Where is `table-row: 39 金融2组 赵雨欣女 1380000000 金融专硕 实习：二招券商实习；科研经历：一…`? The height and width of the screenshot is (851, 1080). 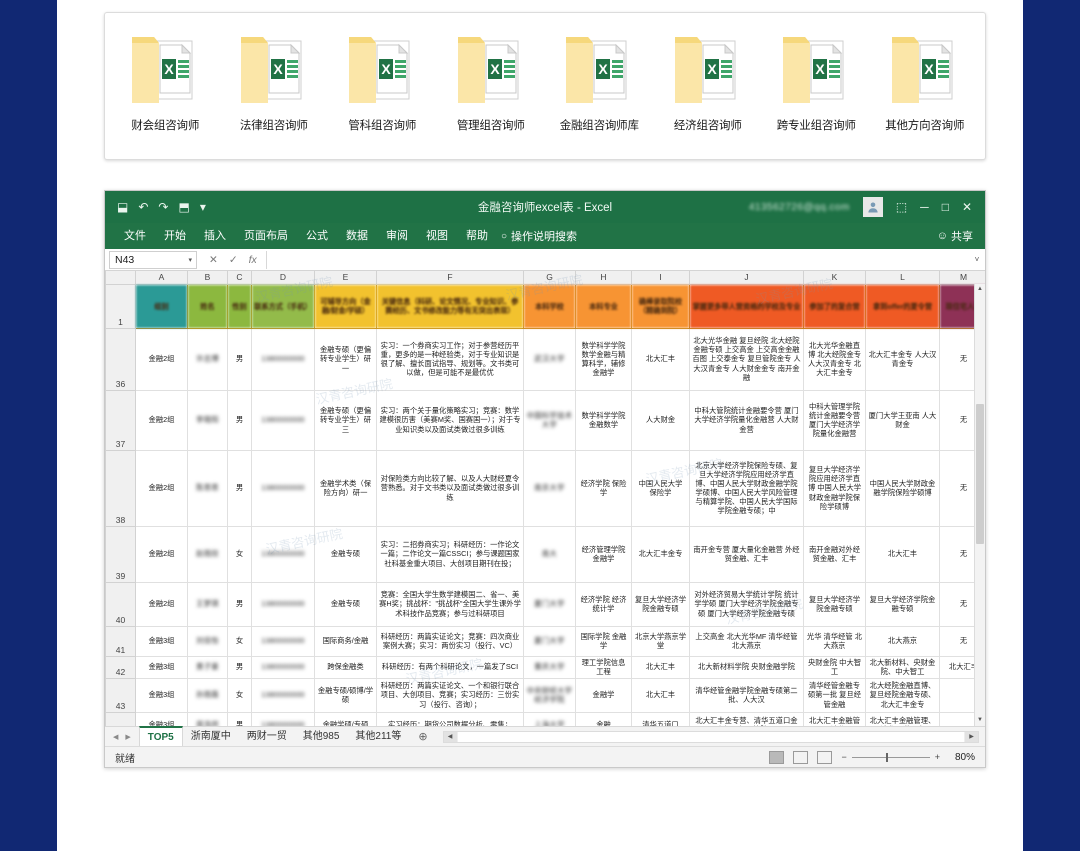 table-row: 39 金融2组 赵雨欣女 1380000000 金融专硕 实习：二招券商实习；科研经历：一… is located at coordinates (545, 554).